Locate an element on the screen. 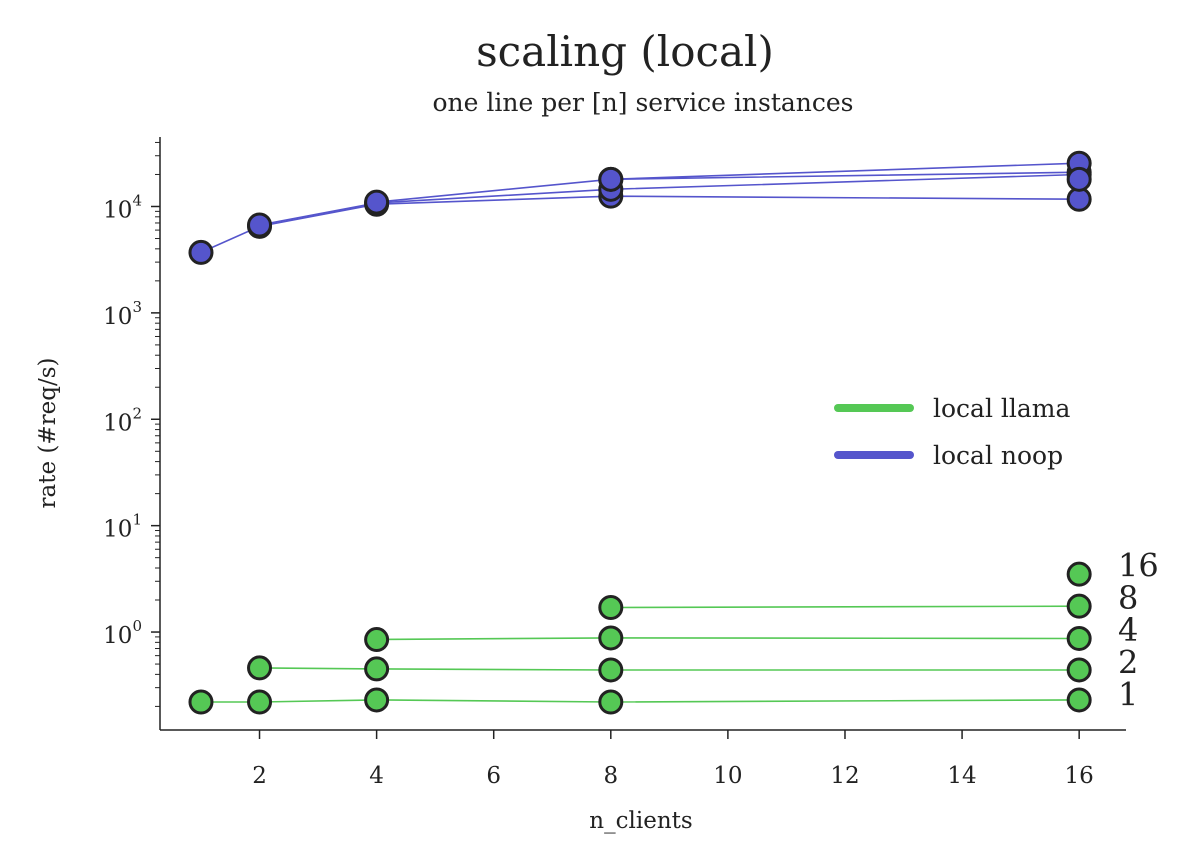  x-tick-label: 14 is located at coordinates (961, 776).